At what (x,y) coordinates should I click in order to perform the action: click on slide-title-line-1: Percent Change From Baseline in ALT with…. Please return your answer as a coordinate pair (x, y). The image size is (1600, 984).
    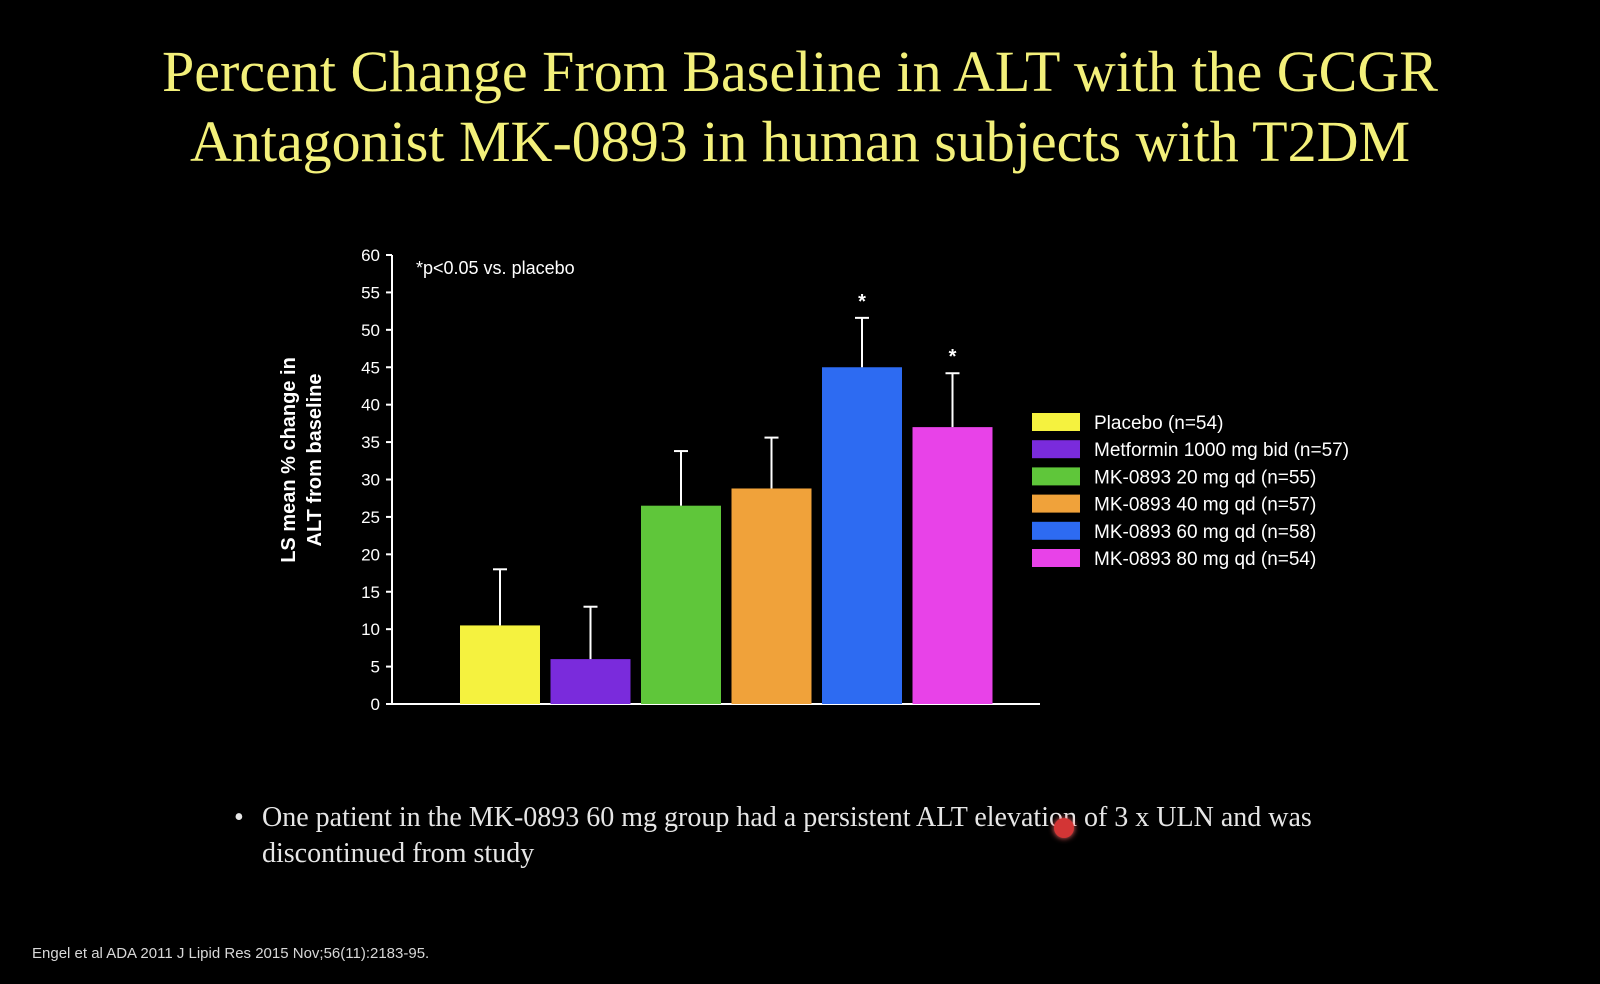
    Looking at the image, I should click on (800, 71).